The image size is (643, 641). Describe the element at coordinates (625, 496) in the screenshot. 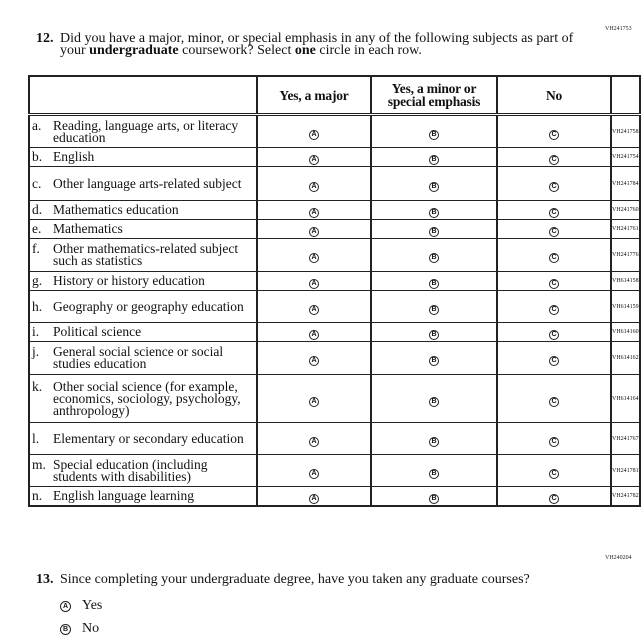

I see `row-code: VH241782` at that location.